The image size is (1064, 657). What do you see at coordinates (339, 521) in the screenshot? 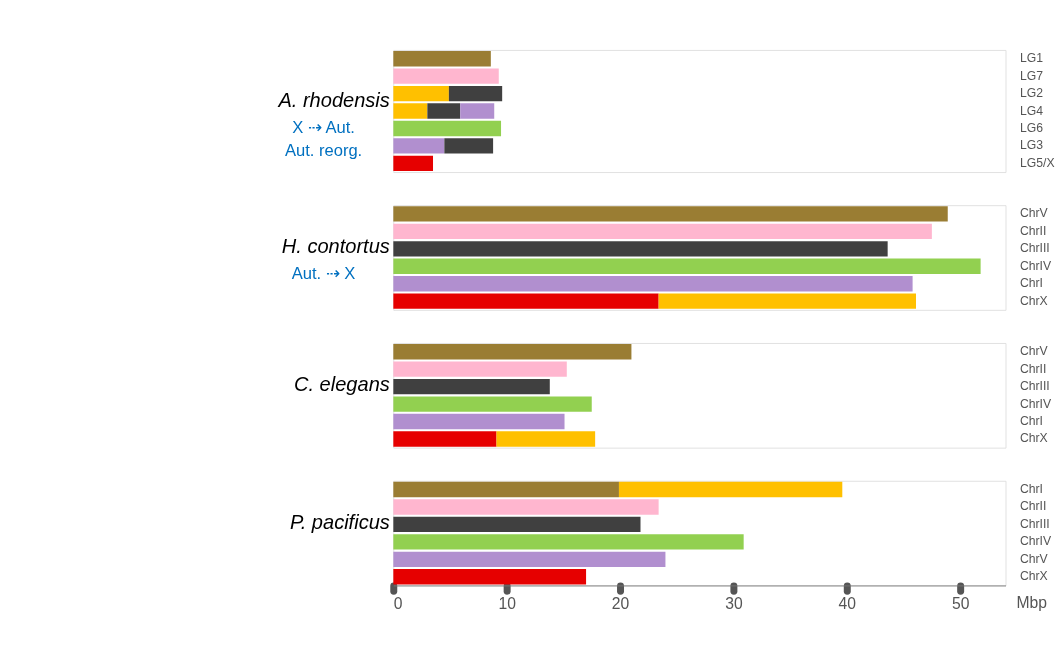
I see `text: P. pacificus` at bounding box center [339, 521].